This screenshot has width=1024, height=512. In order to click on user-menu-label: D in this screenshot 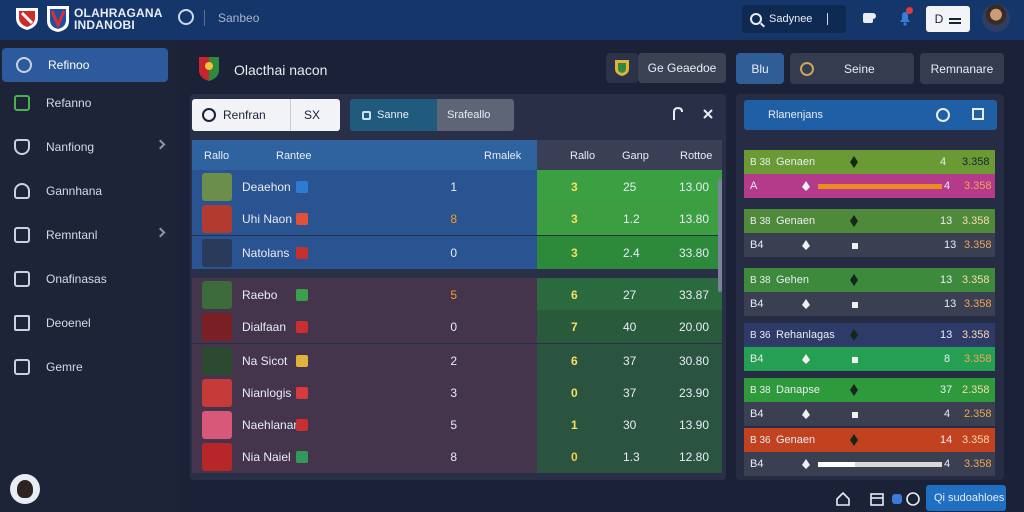, I will do `click(939, 19)`.